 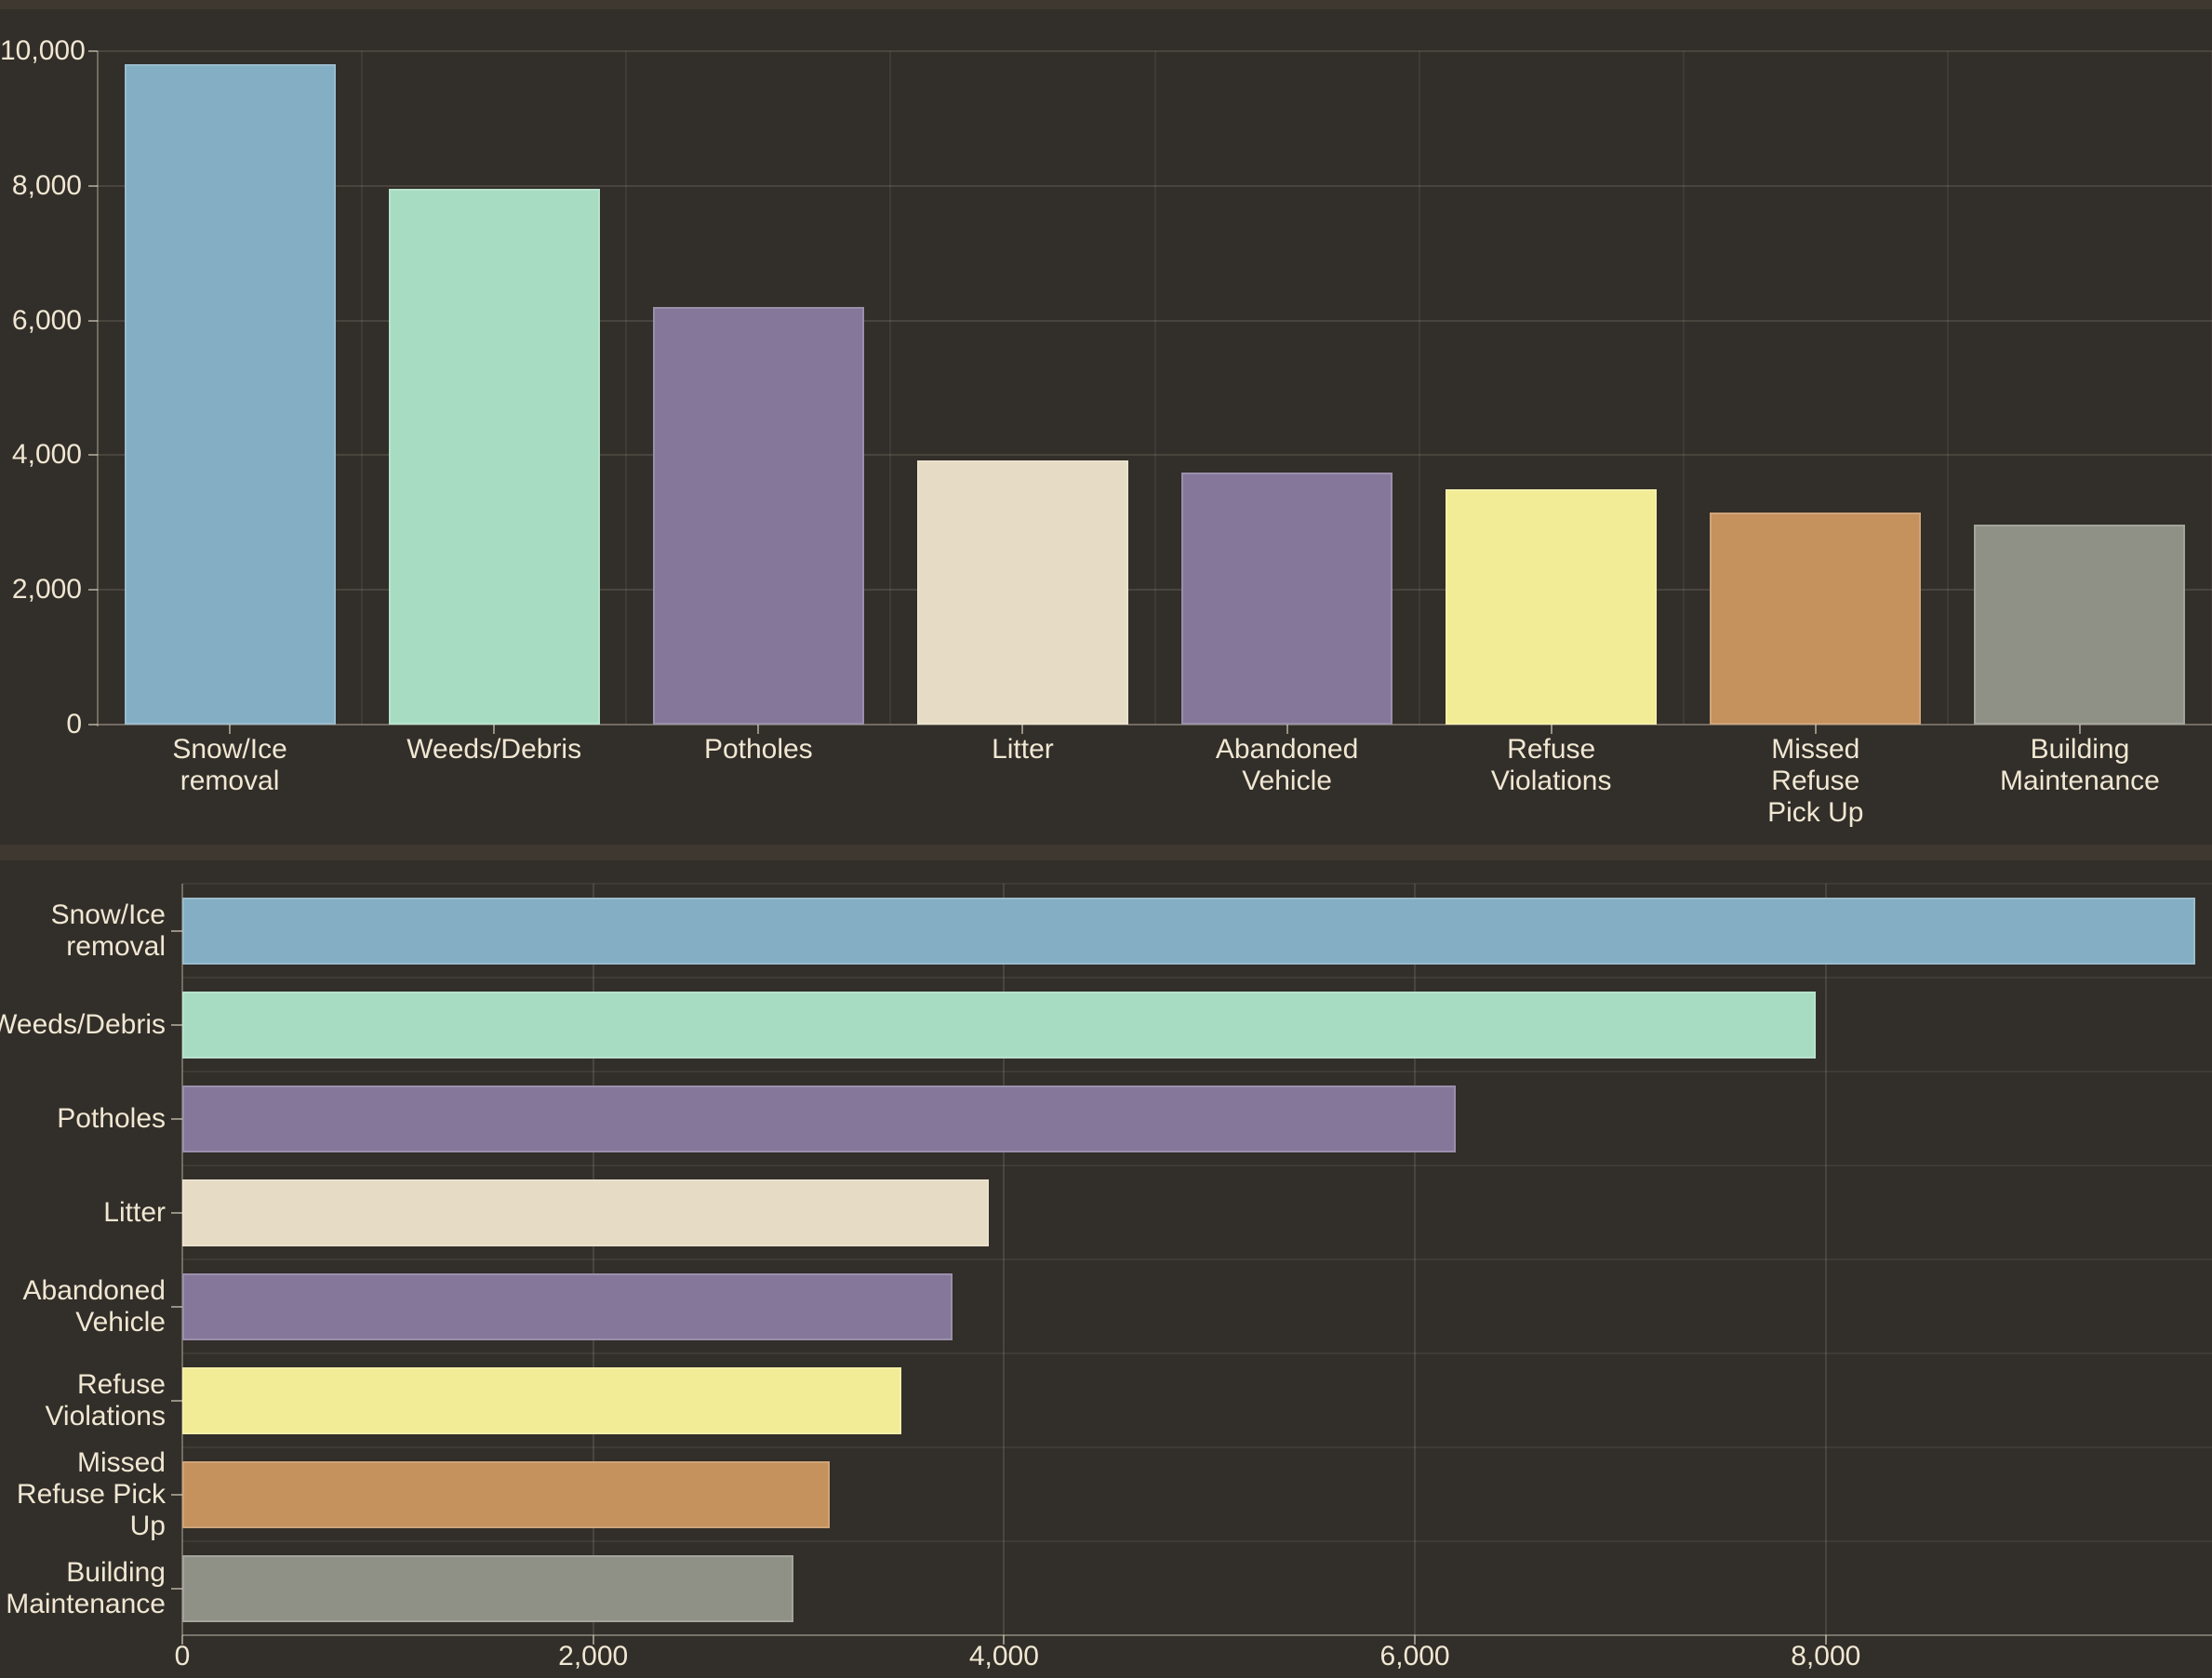 What do you see at coordinates (2080, 749) in the screenshot?
I see `category-label-line: Building` at bounding box center [2080, 749].